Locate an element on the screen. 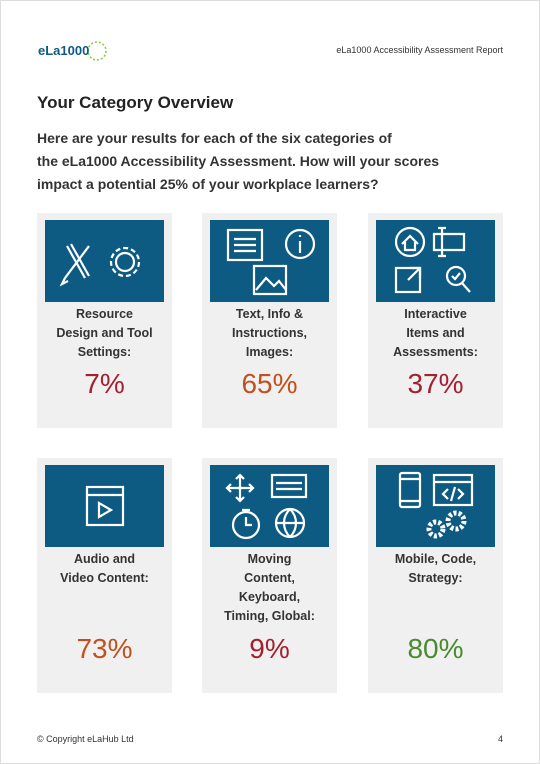 This screenshot has height=764, width=540. label-line: Strategy: is located at coordinates (435, 578).